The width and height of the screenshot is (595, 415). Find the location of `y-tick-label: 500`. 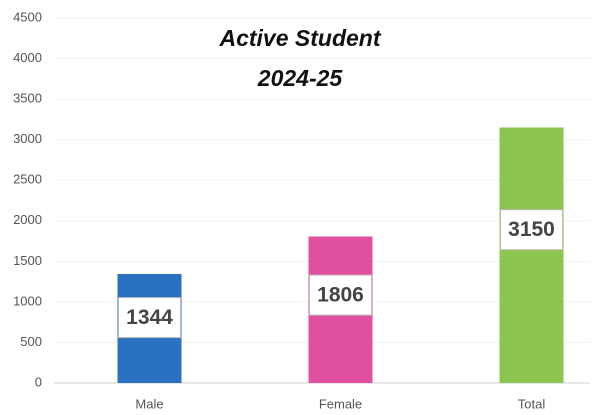

y-tick-label: 500 is located at coordinates (31, 341).